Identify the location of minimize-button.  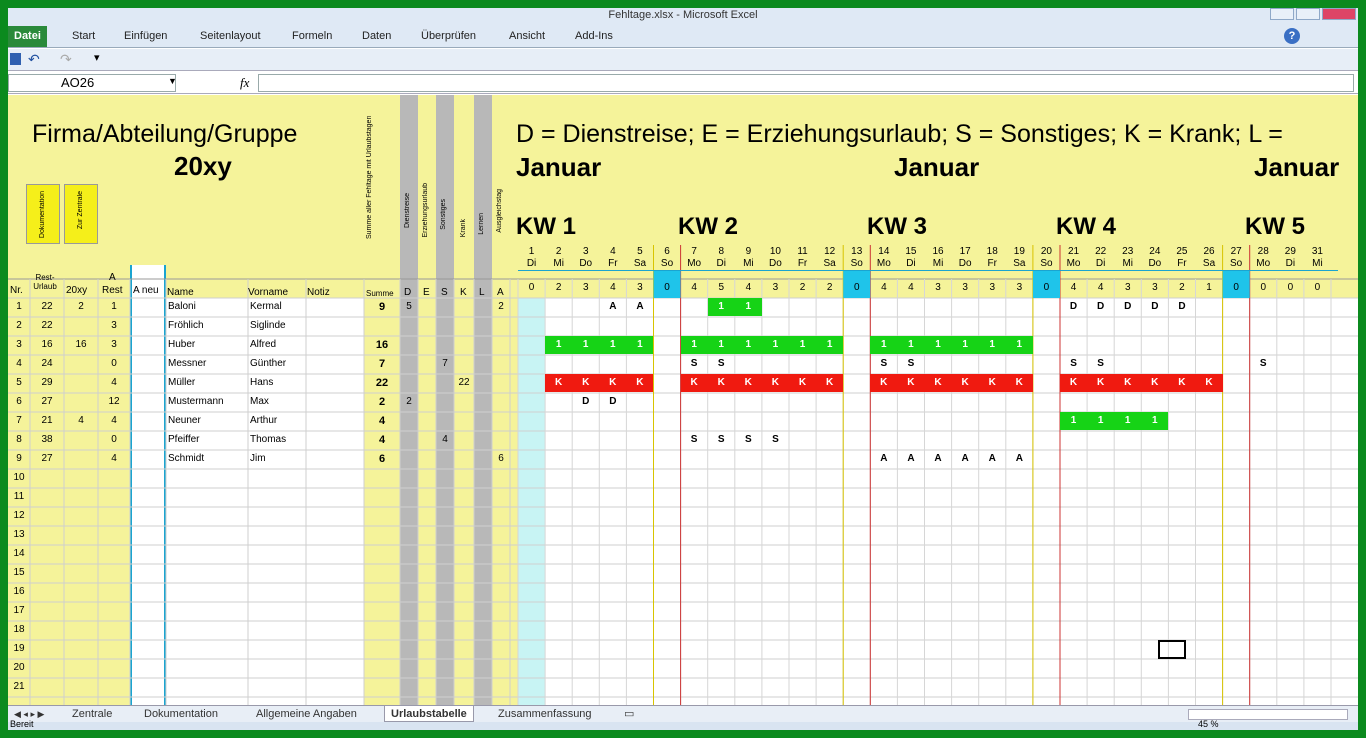
(1282, 14).